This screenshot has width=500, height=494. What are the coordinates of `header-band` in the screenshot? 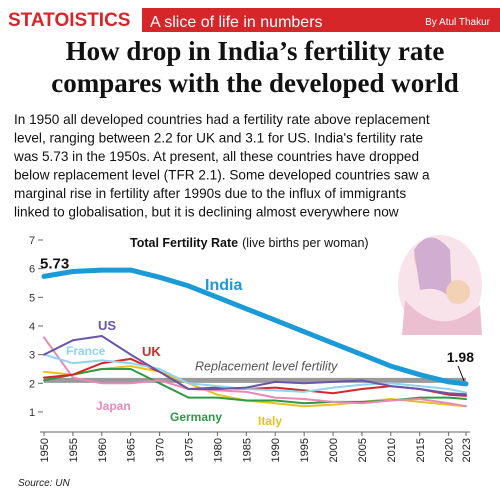 It's located at (321, 20).